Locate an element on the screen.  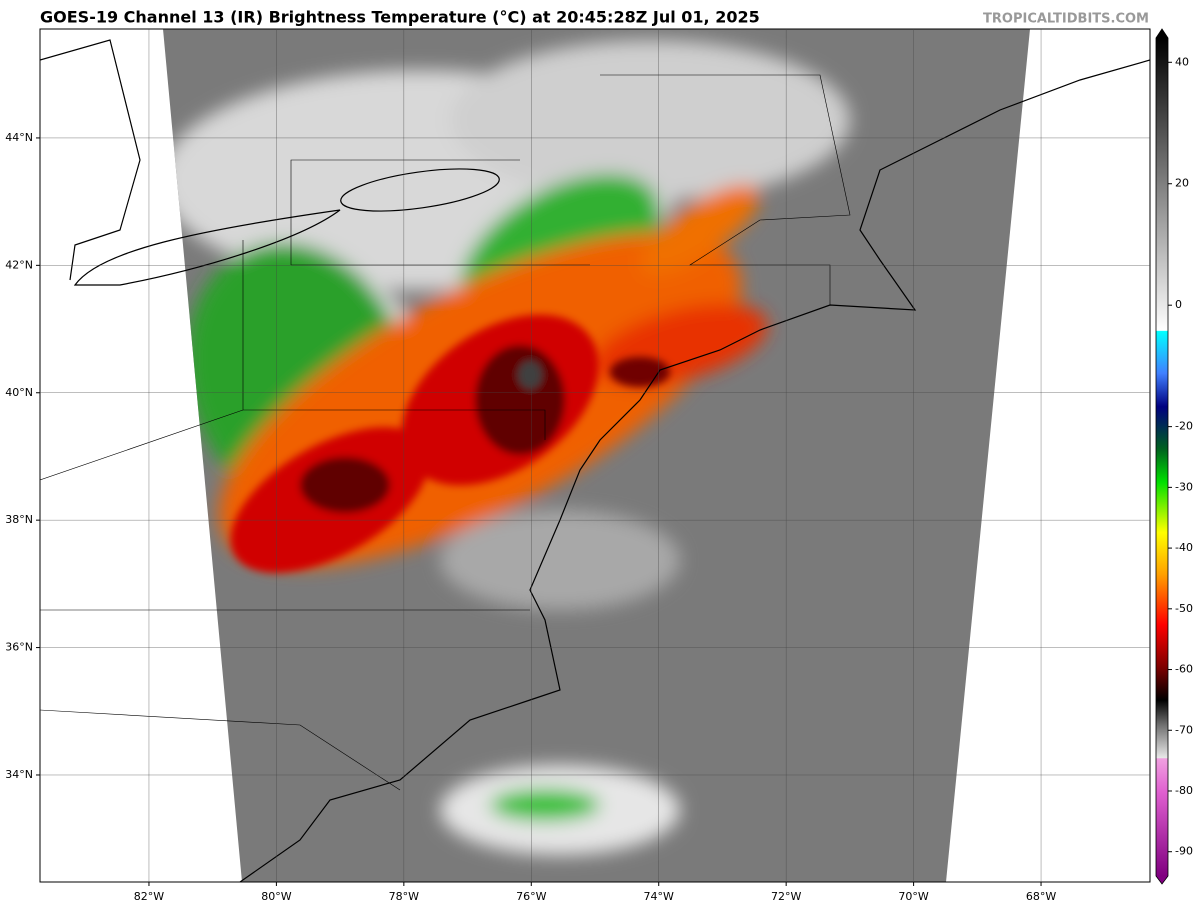
colorbar-tick-label: -70 is located at coordinates (1184, 729).